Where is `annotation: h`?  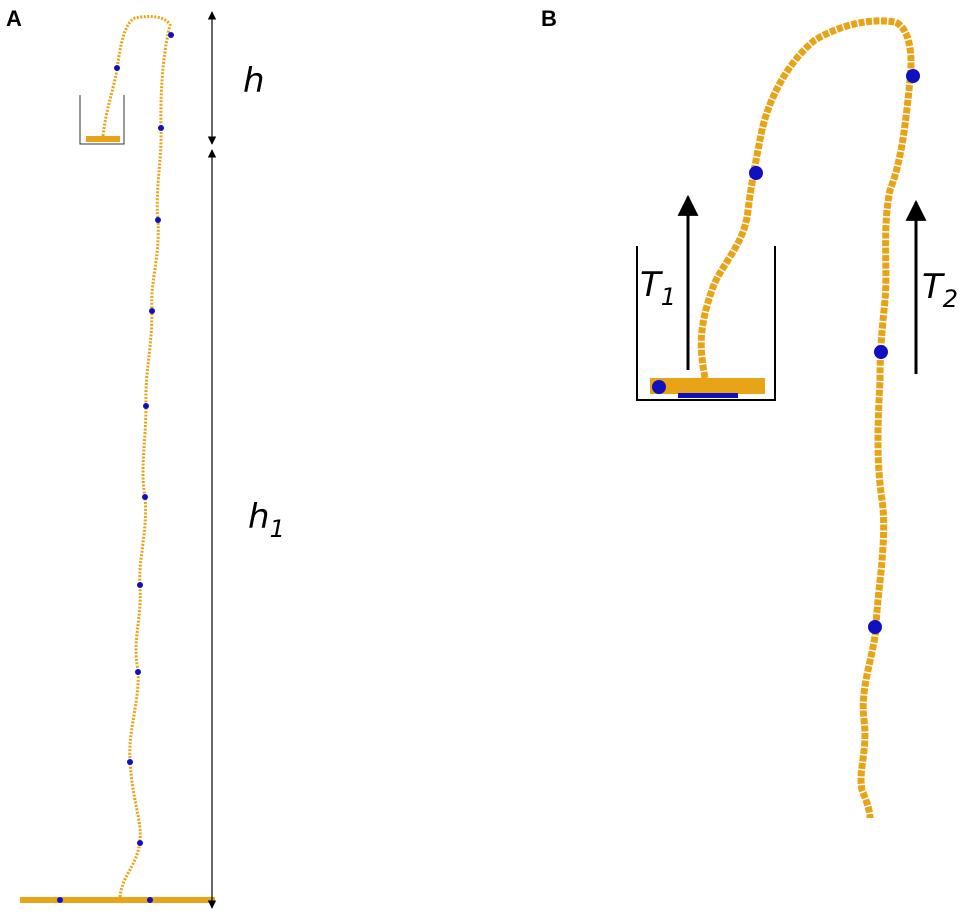
annotation: h is located at coordinates (254, 81).